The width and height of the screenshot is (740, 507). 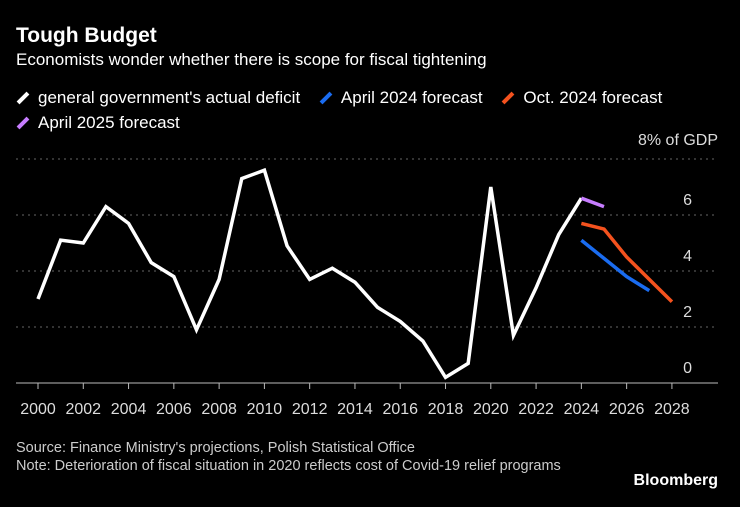 What do you see at coordinates (677, 140) in the screenshot?
I see `y-unit-label: 8% of GDP` at bounding box center [677, 140].